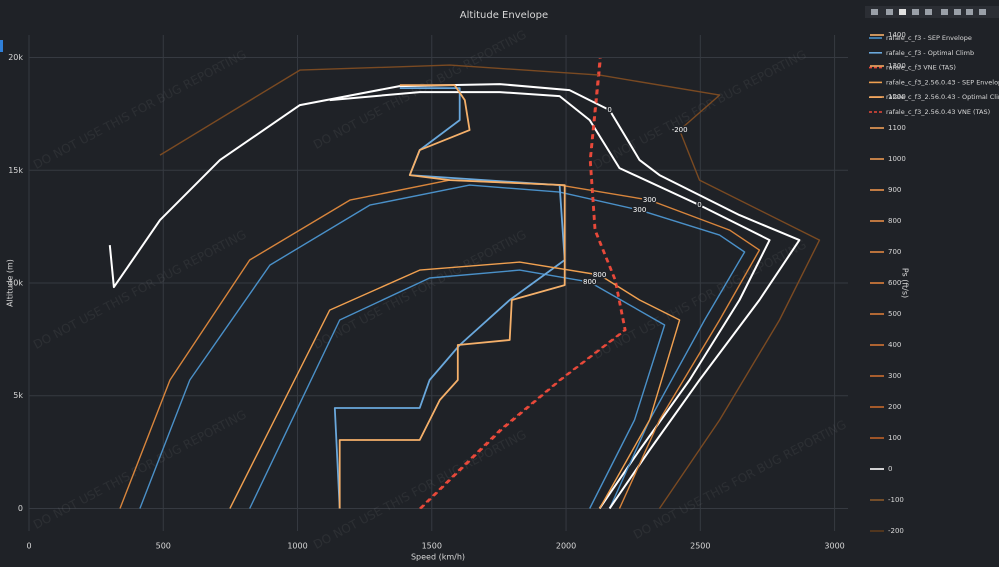 The width and height of the screenshot is (999, 567). What do you see at coordinates (163, 546) in the screenshot?
I see `x-tick-label: 500` at bounding box center [163, 546].